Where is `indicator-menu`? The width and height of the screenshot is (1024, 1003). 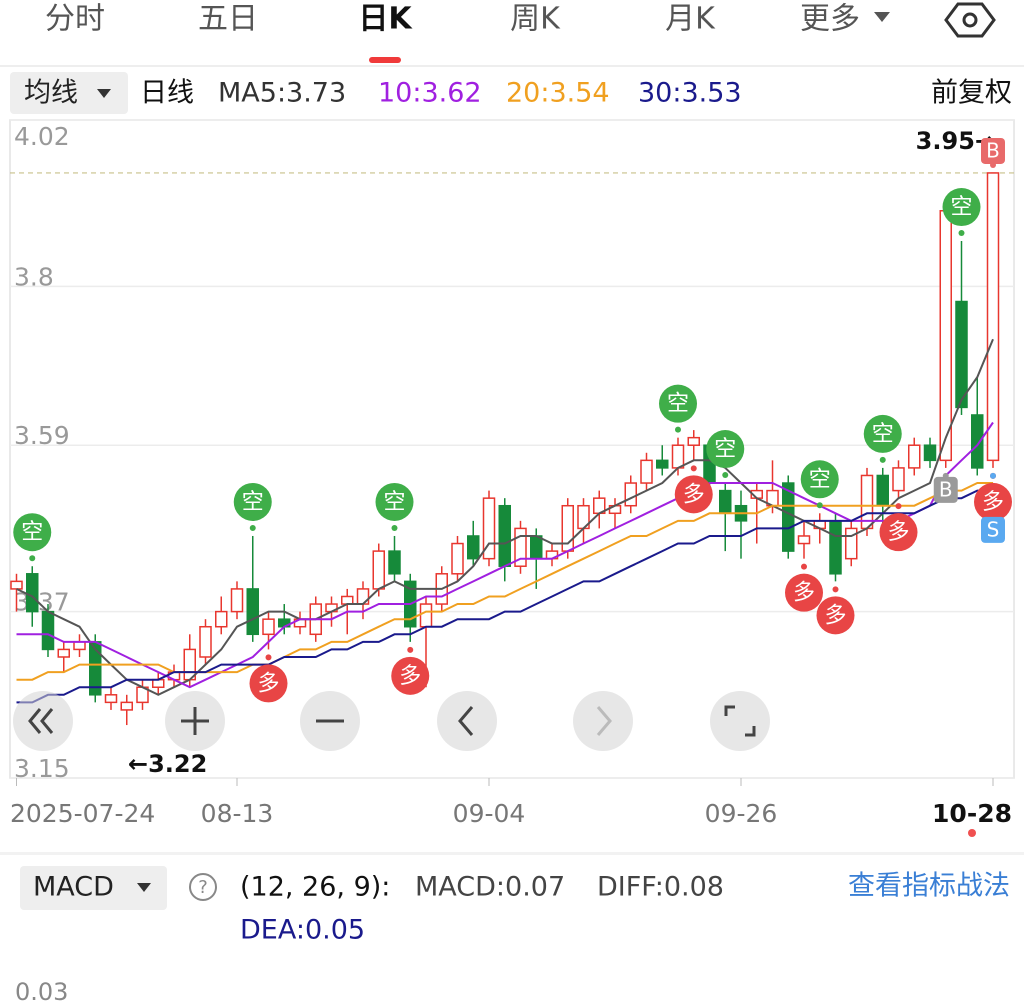 indicator-menu is located at coordinates (69, 93).